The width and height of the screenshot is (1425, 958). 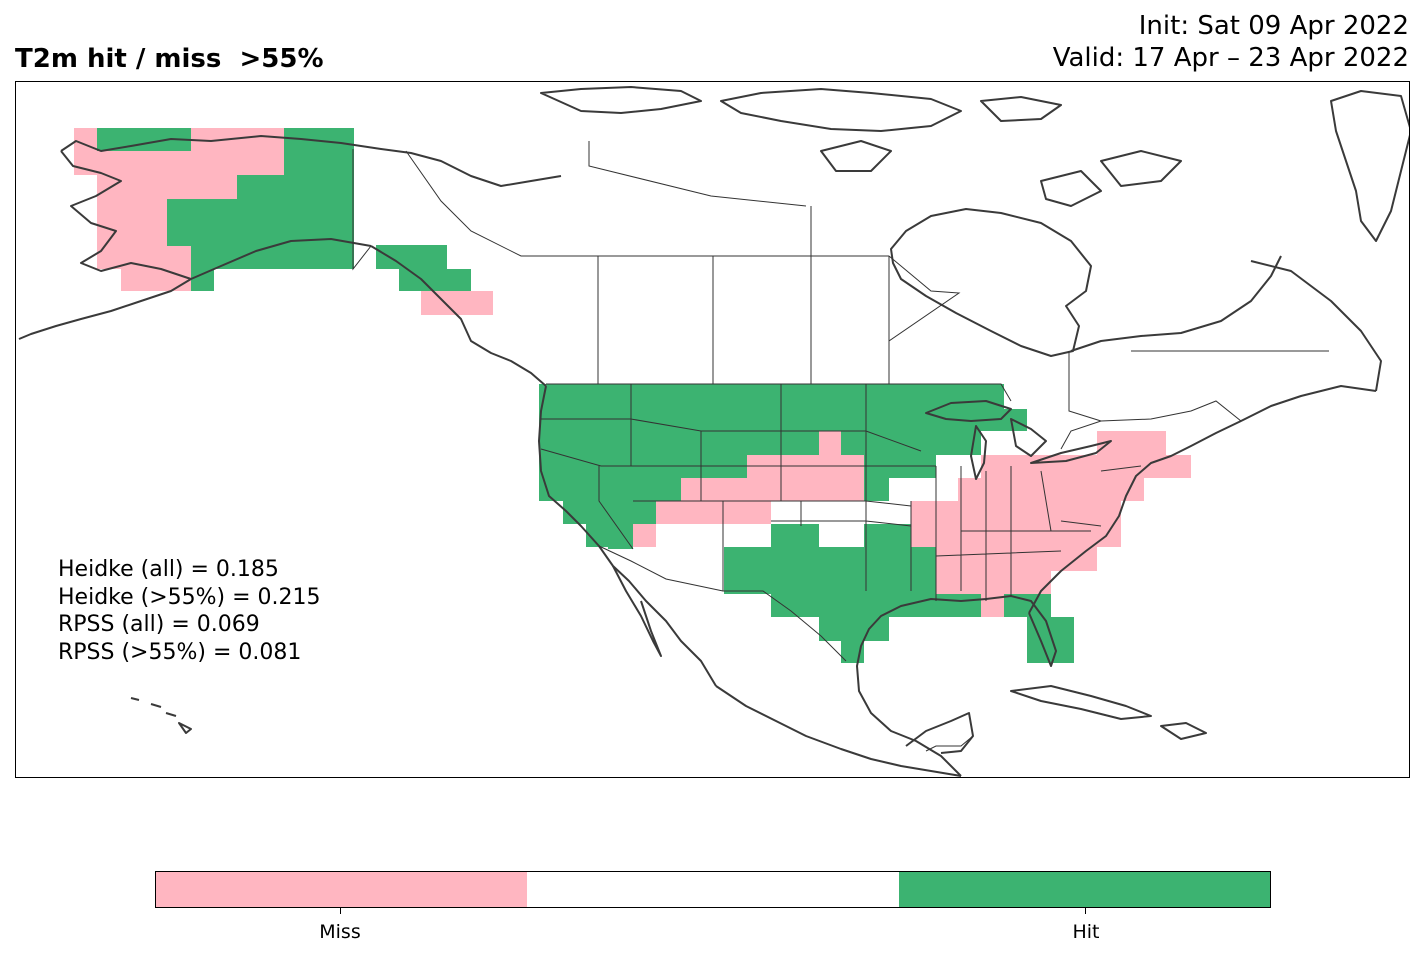 What do you see at coordinates (1084, 889) in the screenshot?
I see `legend-hit-swatch` at bounding box center [1084, 889].